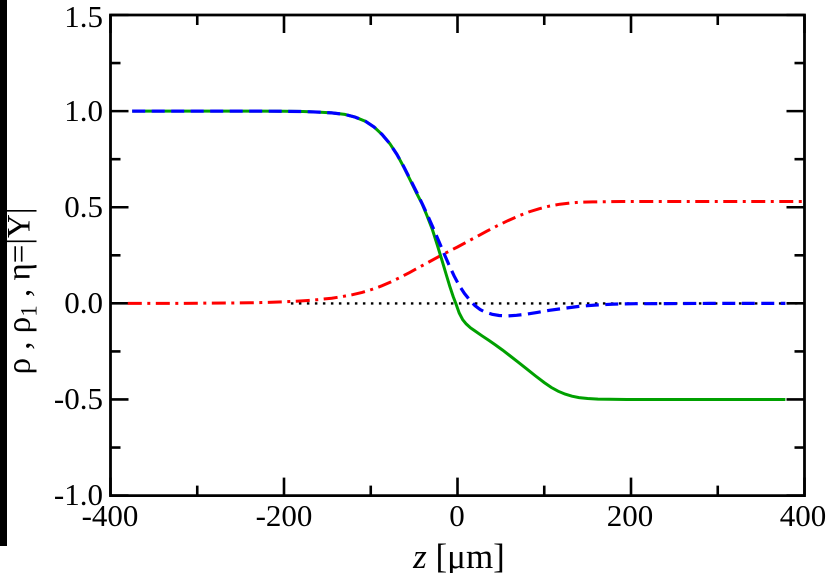  I want to click on x-axis-title: z [μm], so click(459, 555).